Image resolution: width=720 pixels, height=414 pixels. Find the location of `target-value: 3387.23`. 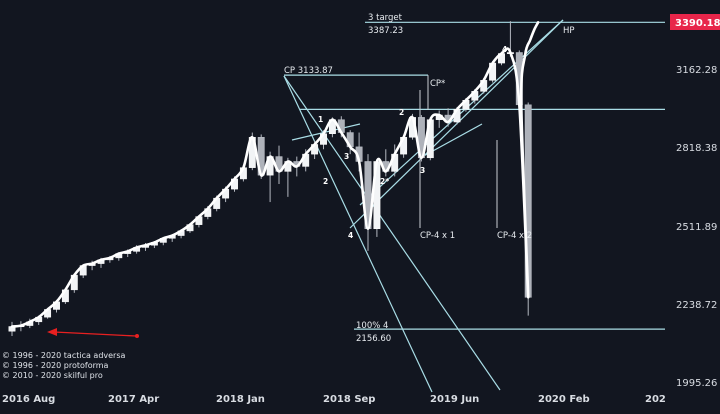

target-value: 3387.23 is located at coordinates (385, 31).